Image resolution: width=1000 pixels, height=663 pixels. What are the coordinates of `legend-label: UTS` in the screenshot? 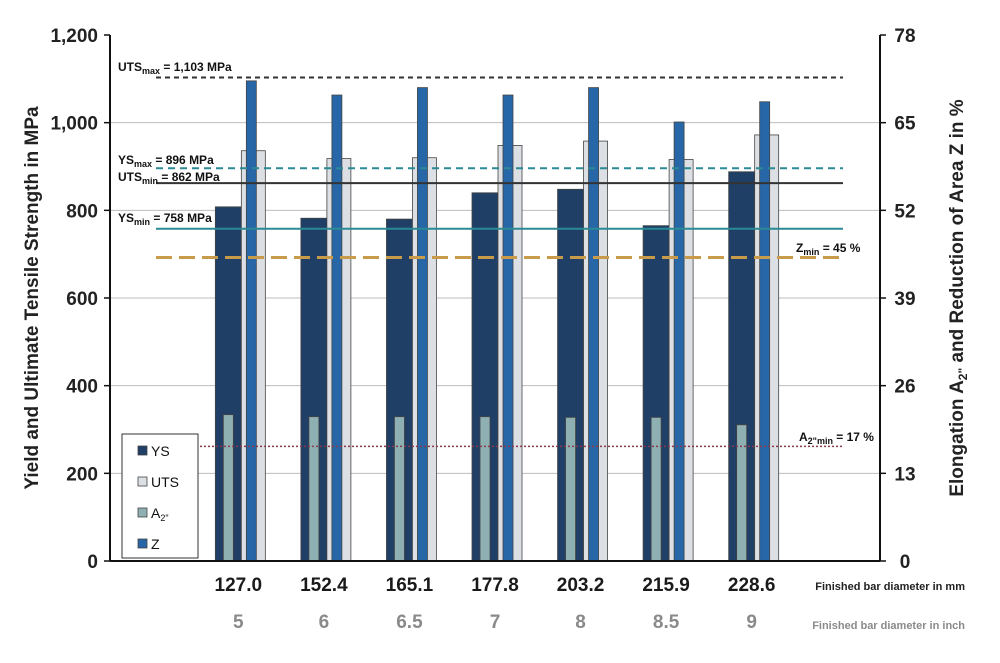 It's located at (165, 482).